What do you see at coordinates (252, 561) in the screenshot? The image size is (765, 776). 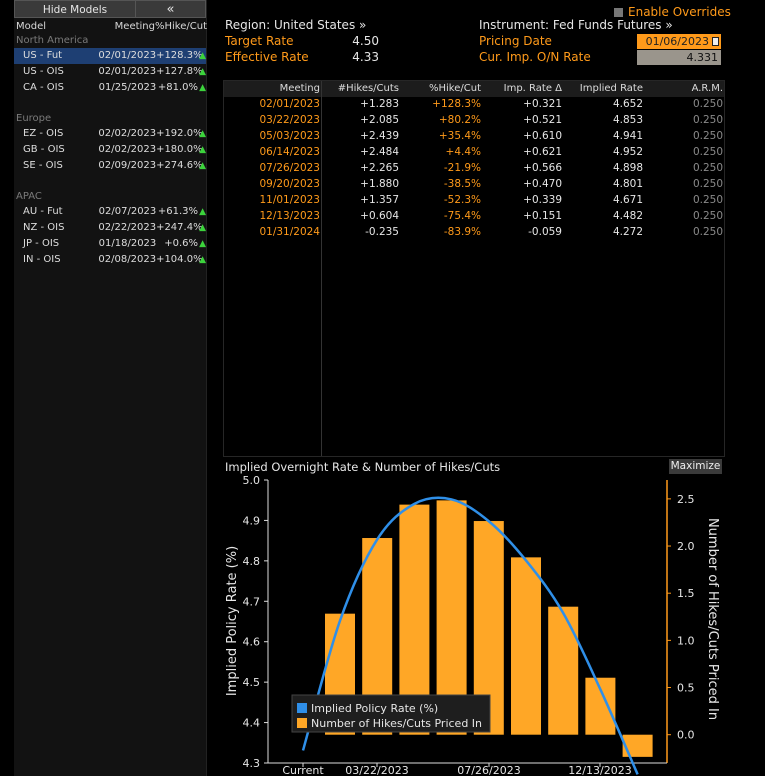 I see `left-tick-label: 4.8` at bounding box center [252, 561].